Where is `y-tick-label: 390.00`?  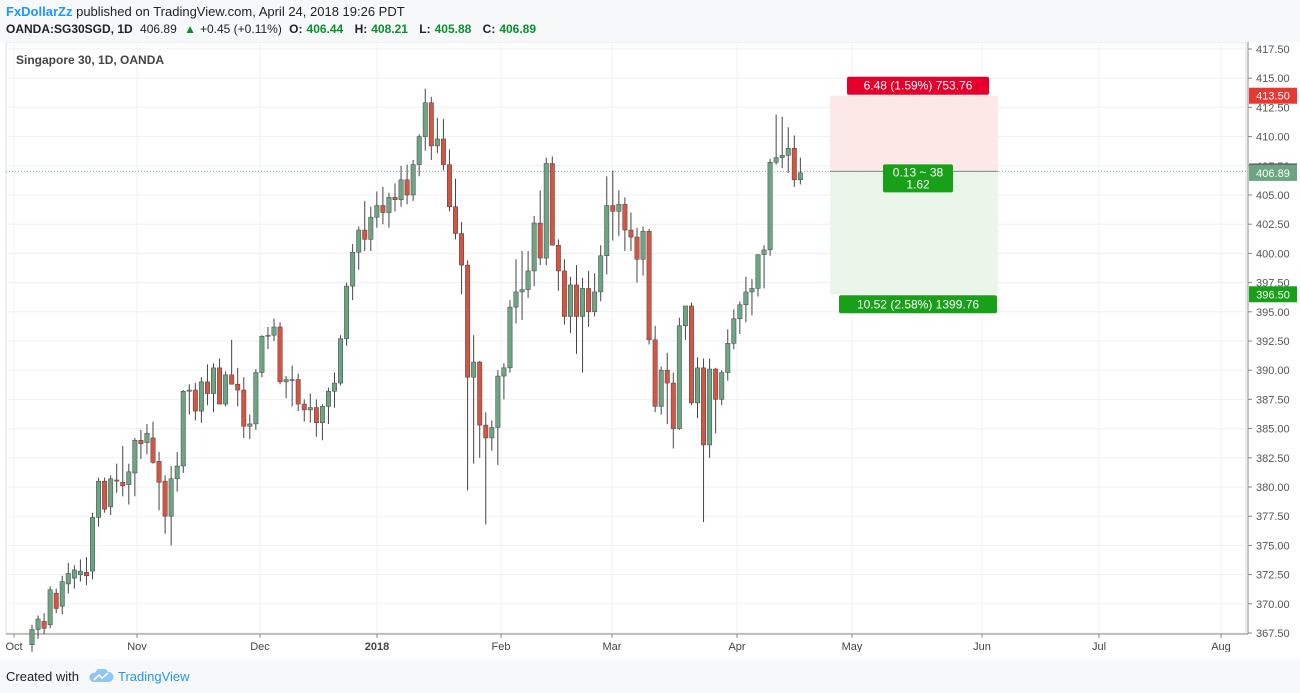
y-tick-label: 390.00 is located at coordinates (1273, 371).